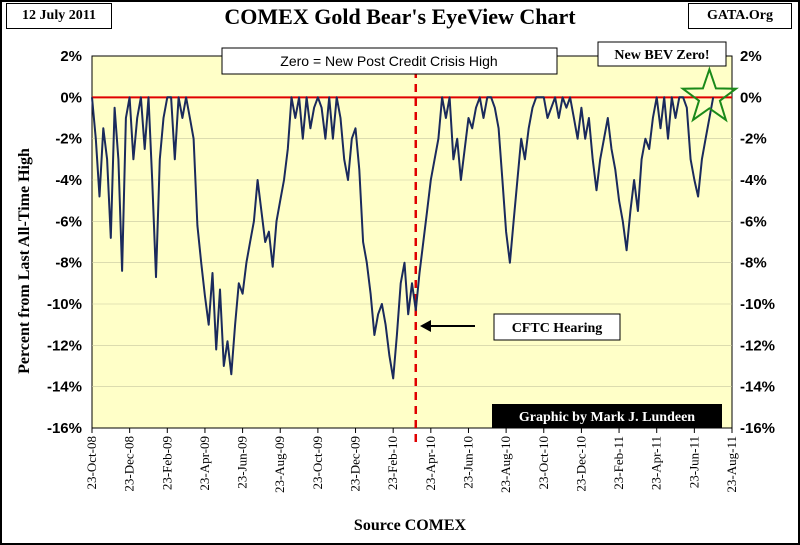  Describe the element at coordinates (68, 139) in the screenshot. I see `y-tick-label-left: -2%` at that location.